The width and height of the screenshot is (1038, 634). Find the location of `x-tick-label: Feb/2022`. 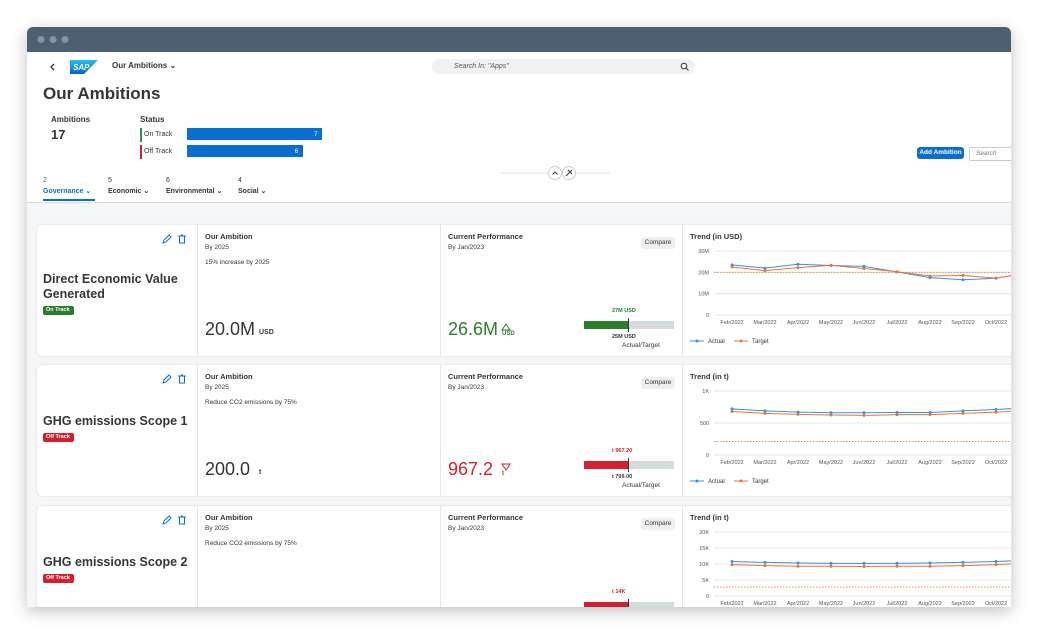

x-tick-label: Feb/2022 is located at coordinates (731, 323).